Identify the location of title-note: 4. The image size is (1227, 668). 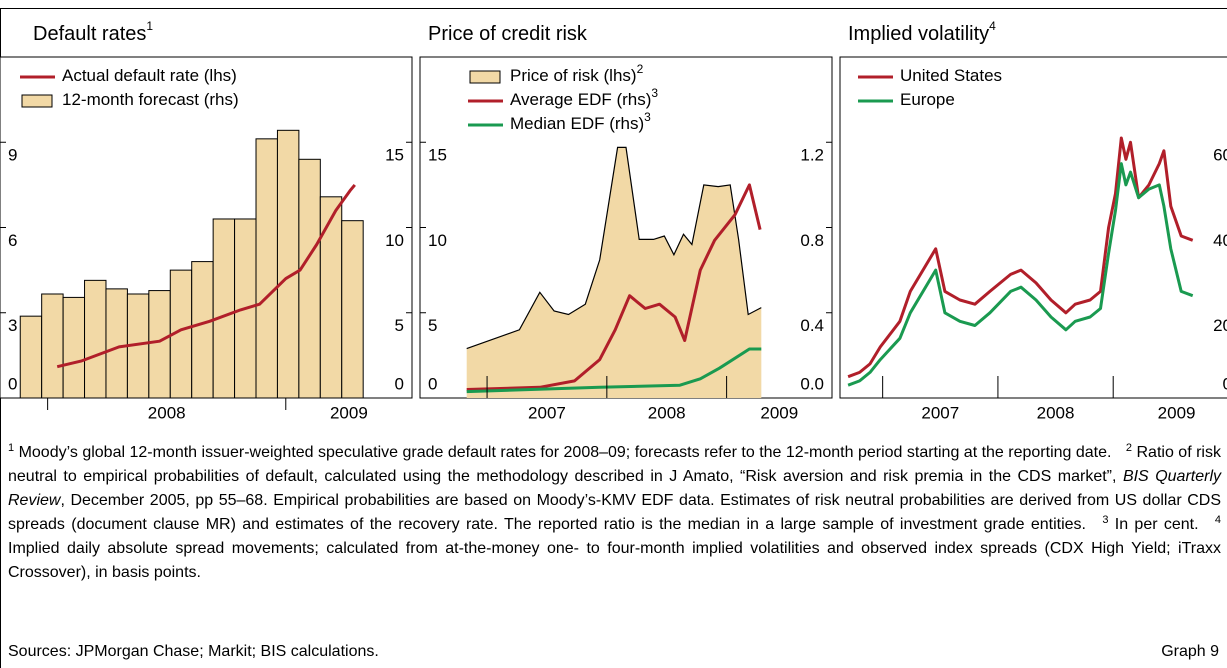
(992, 26).